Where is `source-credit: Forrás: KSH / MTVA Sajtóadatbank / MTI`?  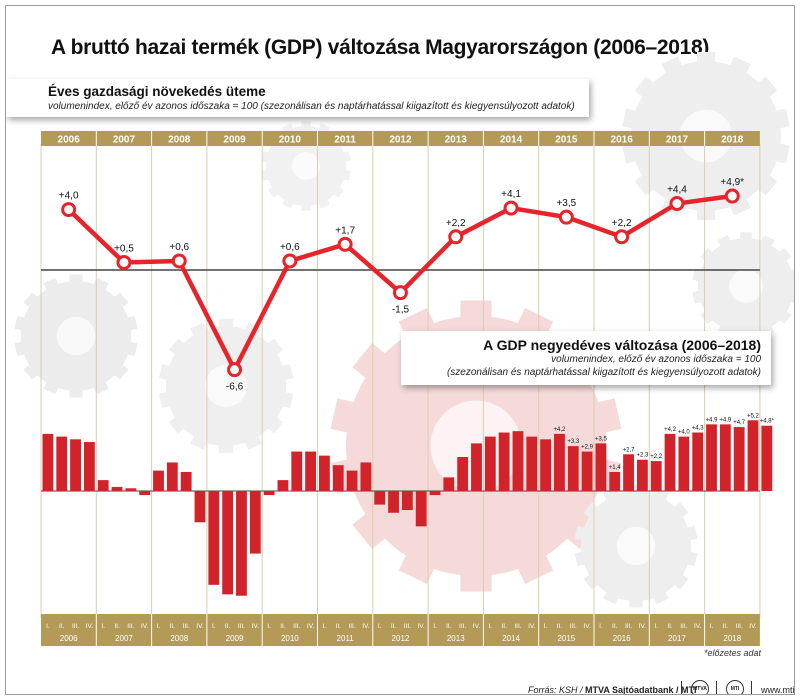
source-credit: Forrás: KSH / MTVA Sajtóadatbank / MTI is located at coordinates (612, 690).